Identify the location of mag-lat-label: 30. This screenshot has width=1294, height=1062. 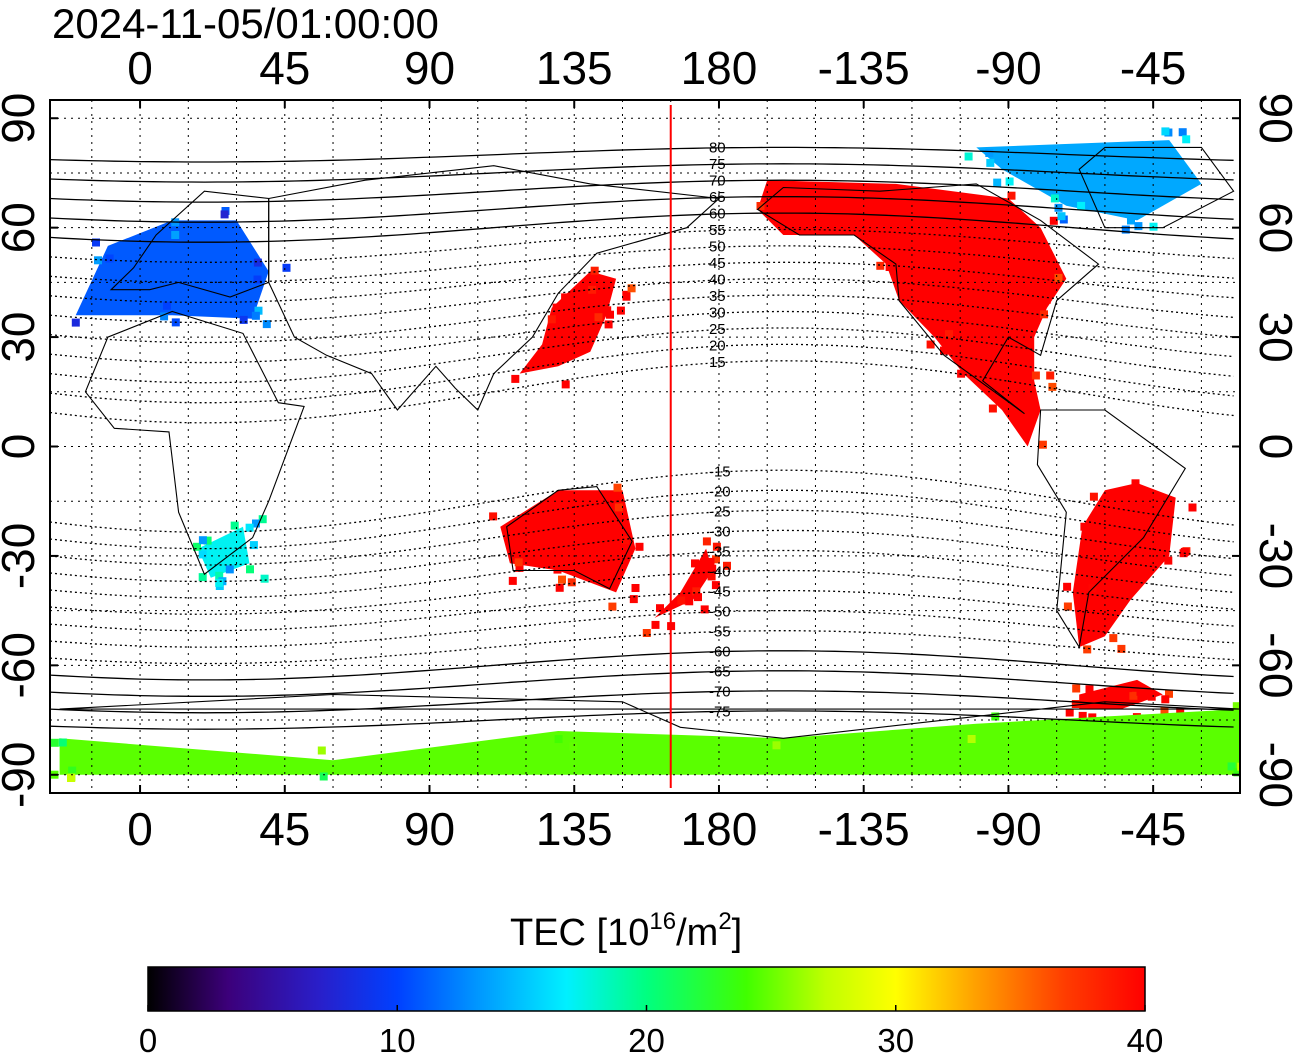
(717, 313).